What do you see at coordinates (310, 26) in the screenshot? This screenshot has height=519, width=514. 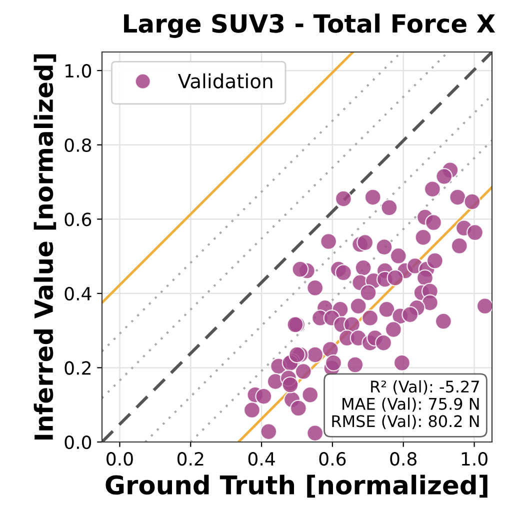 I see `chart-title: Large SUV3 - Total Force X` at bounding box center [310, 26].